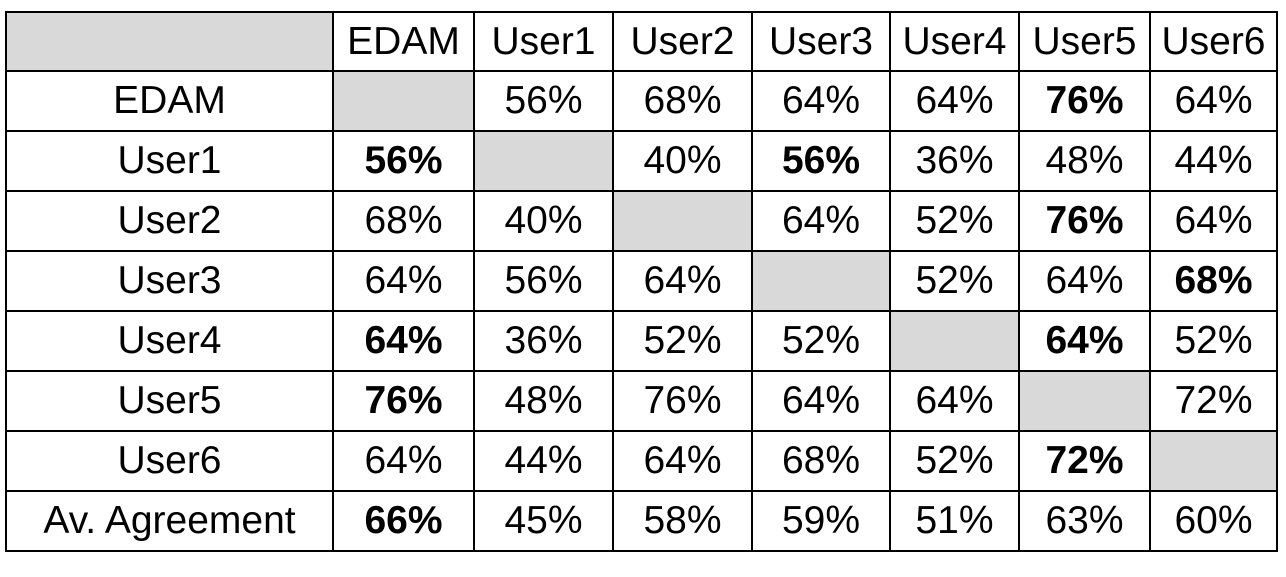 Image resolution: width=1286 pixels, height=577 pixels. Describe the element at coordinates (821, 41) in the screenshot. I see `column-header: User3` at that location.